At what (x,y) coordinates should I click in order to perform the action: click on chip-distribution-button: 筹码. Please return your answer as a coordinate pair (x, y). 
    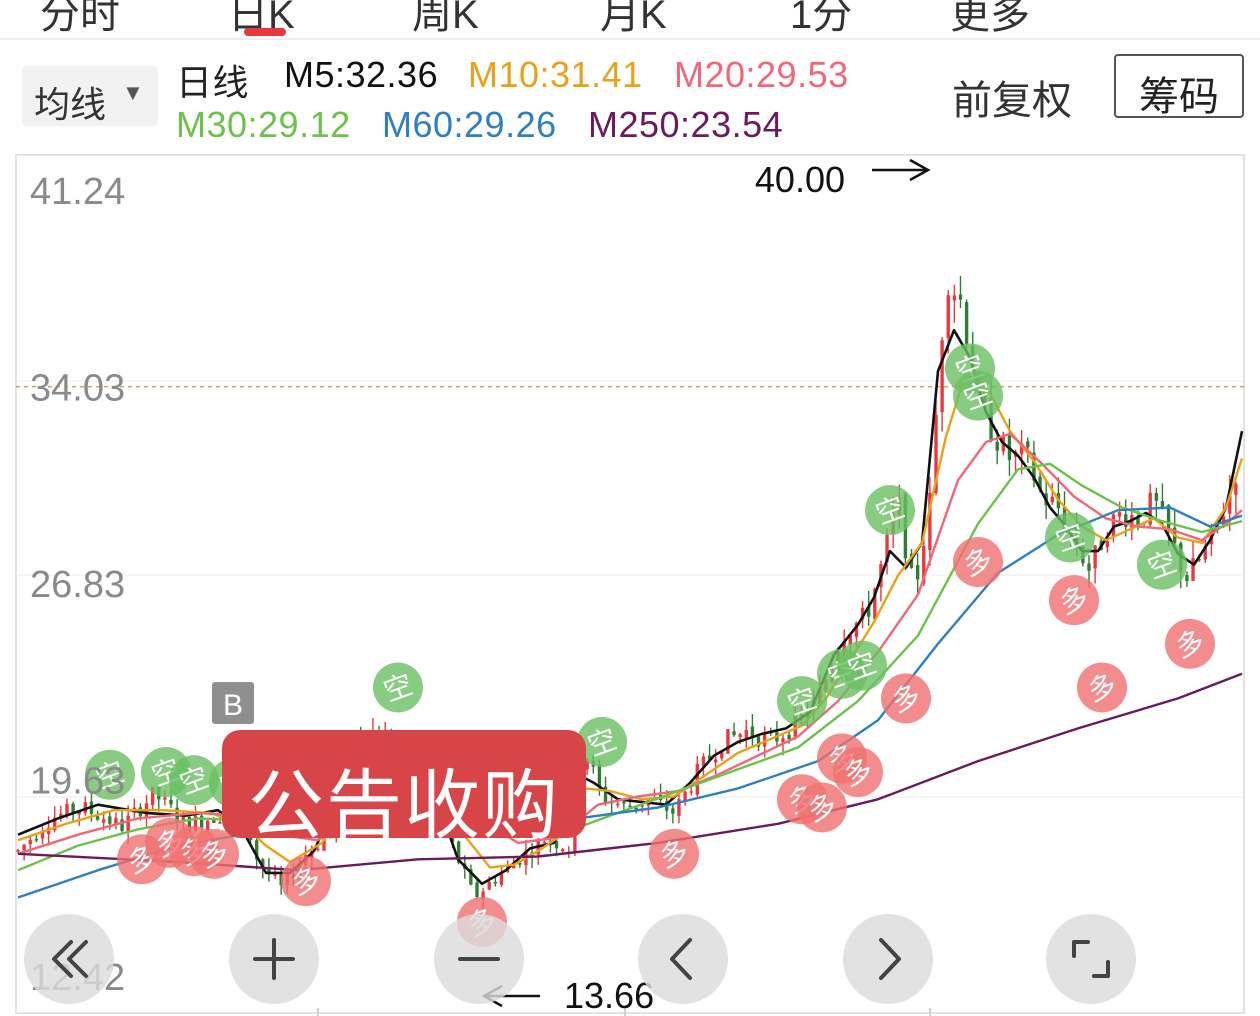
    Looking at the image, I should click on (1179, 86).